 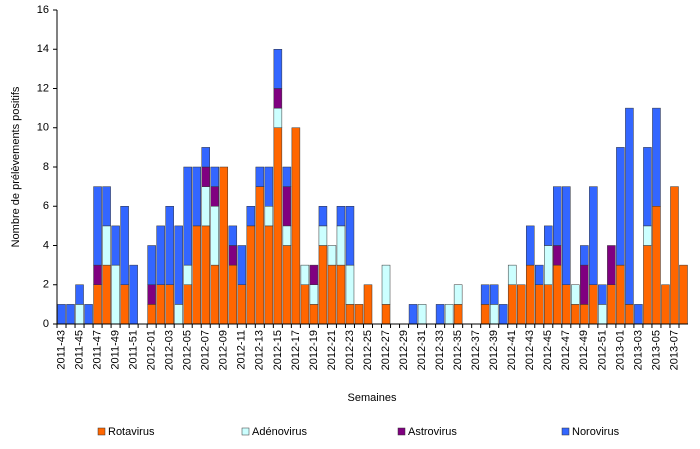 What do you see at coordinates (368, 350) in the screenshot?
I see `x-tick-label: 2012-25` at bounding box center [368, 350].